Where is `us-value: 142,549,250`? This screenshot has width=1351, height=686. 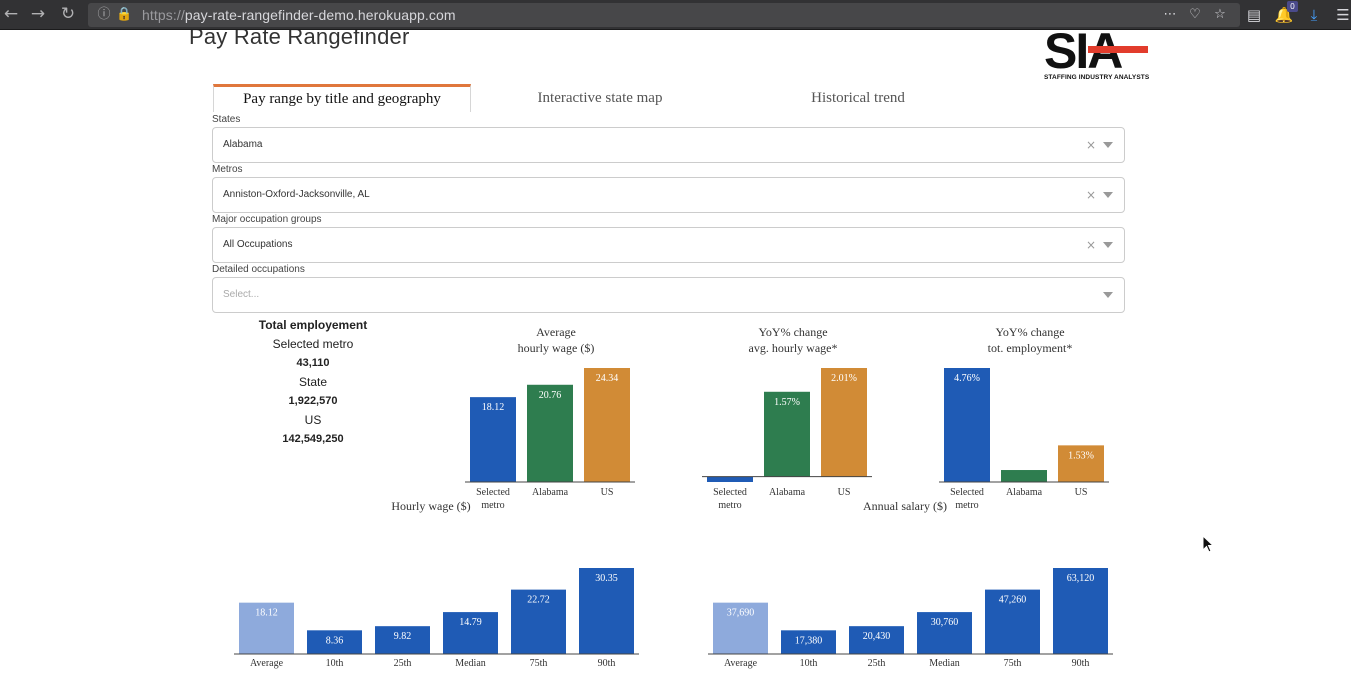 us-value: 142,549,250 is located at coordinates (313, 439).